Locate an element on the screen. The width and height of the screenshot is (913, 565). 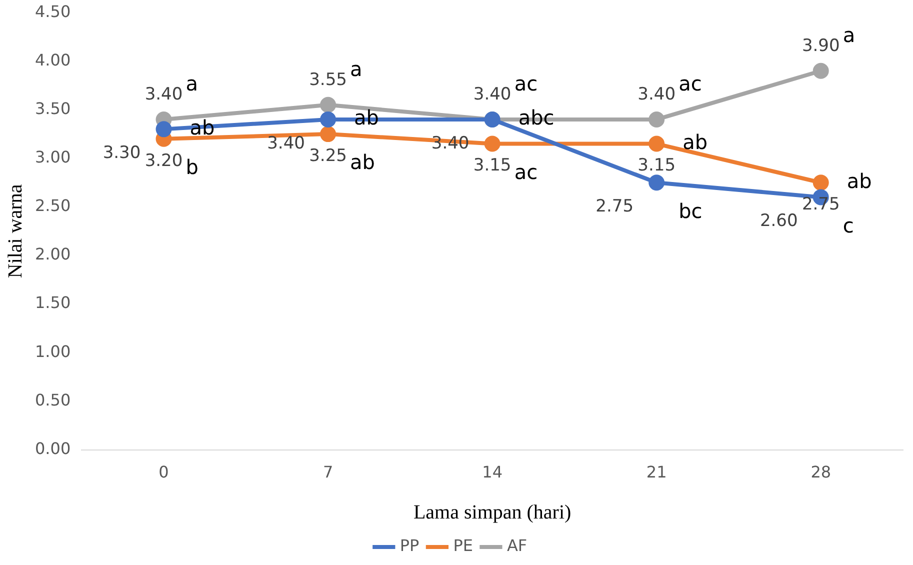
annotation: c is located at coordinates (848, 225).